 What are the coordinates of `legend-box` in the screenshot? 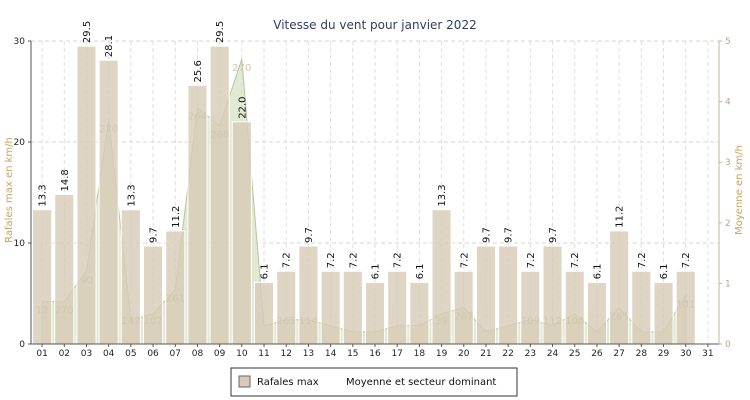 It's located at (374, 382).